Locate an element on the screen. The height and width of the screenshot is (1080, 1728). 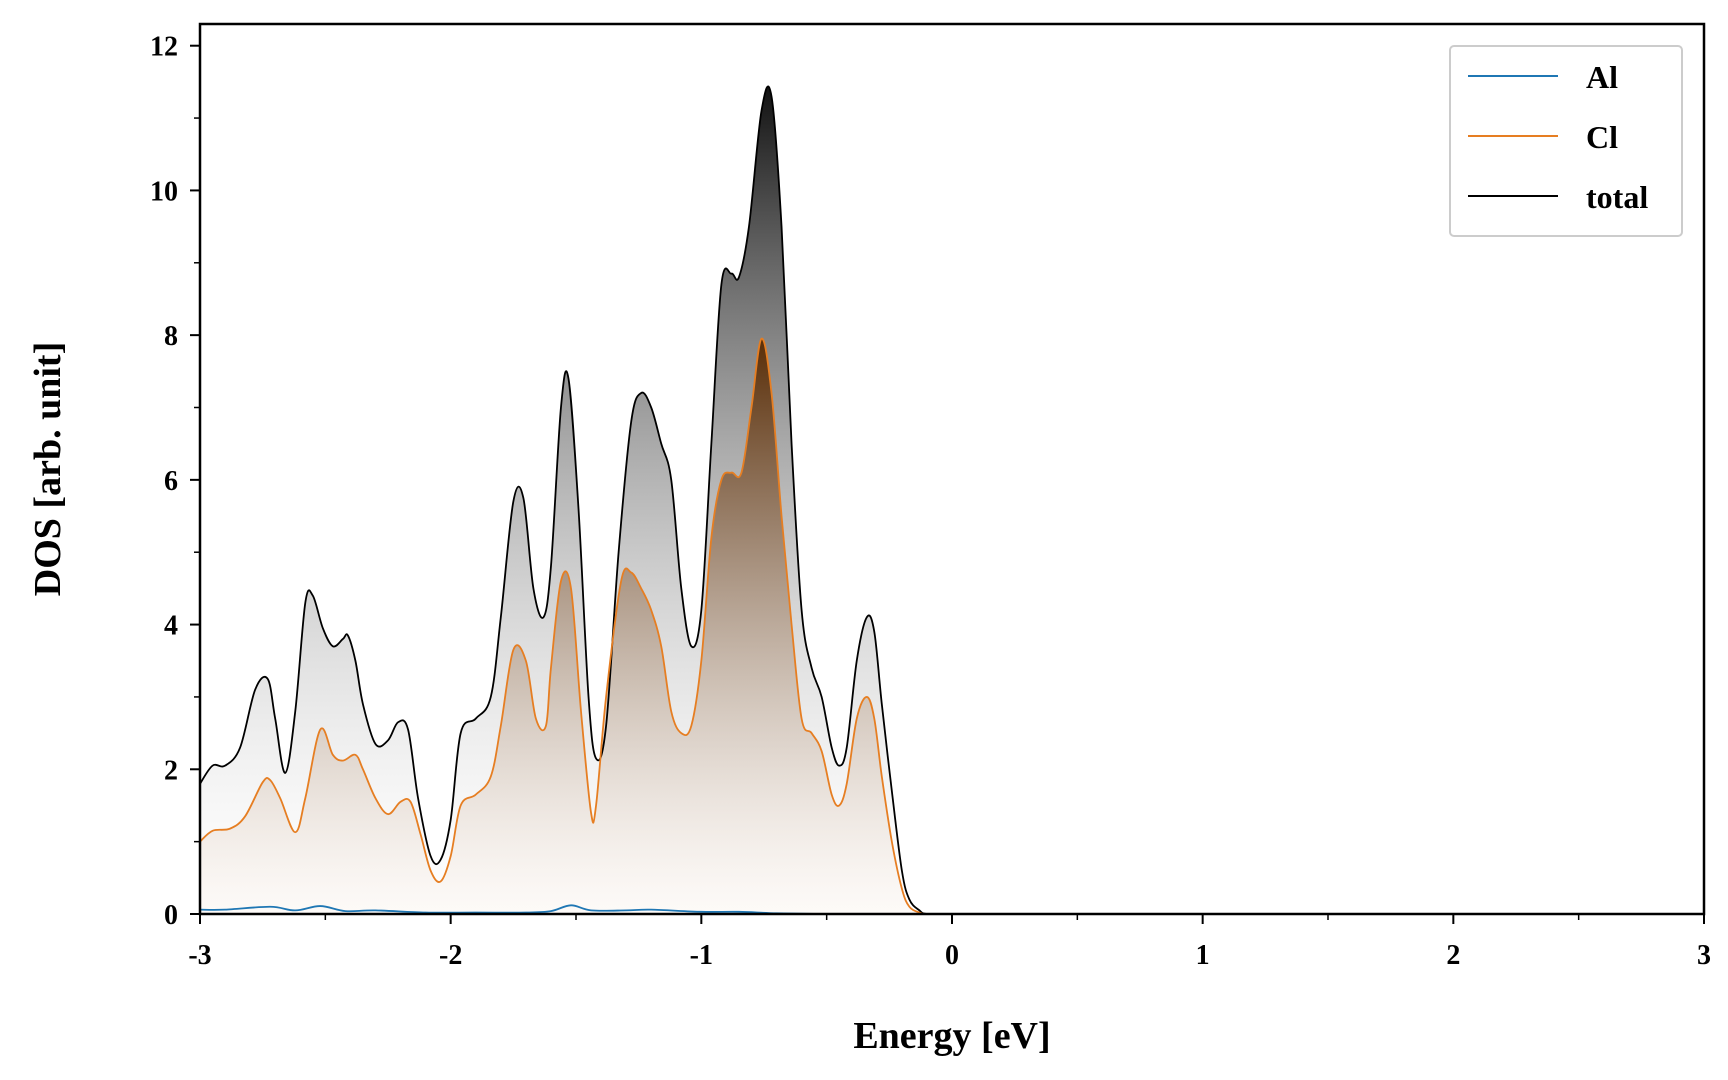
legend: Al Cl total is located at coordinates (1566, 141).